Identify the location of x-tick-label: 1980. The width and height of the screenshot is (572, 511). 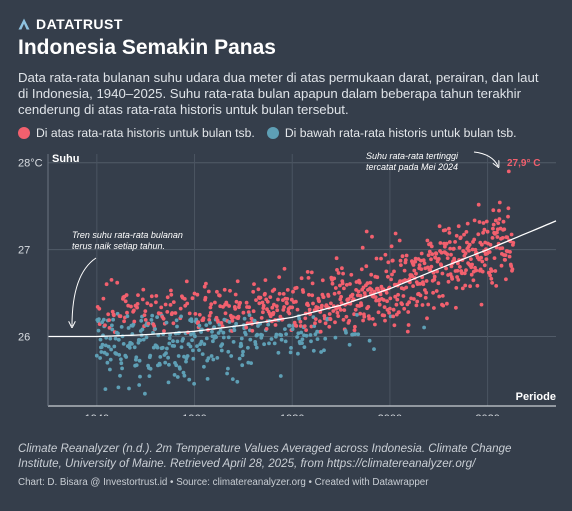
(292, 414).